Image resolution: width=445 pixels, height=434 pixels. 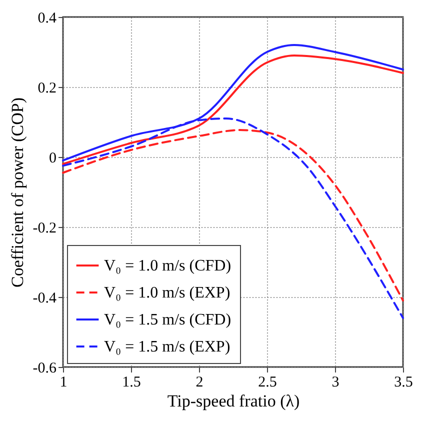 What do you see at coordinates (167, 347) in the screenshot?
I see `legend-label: V₀ = 1.5 m/s (EXP)` at bounding box center [167, 347].